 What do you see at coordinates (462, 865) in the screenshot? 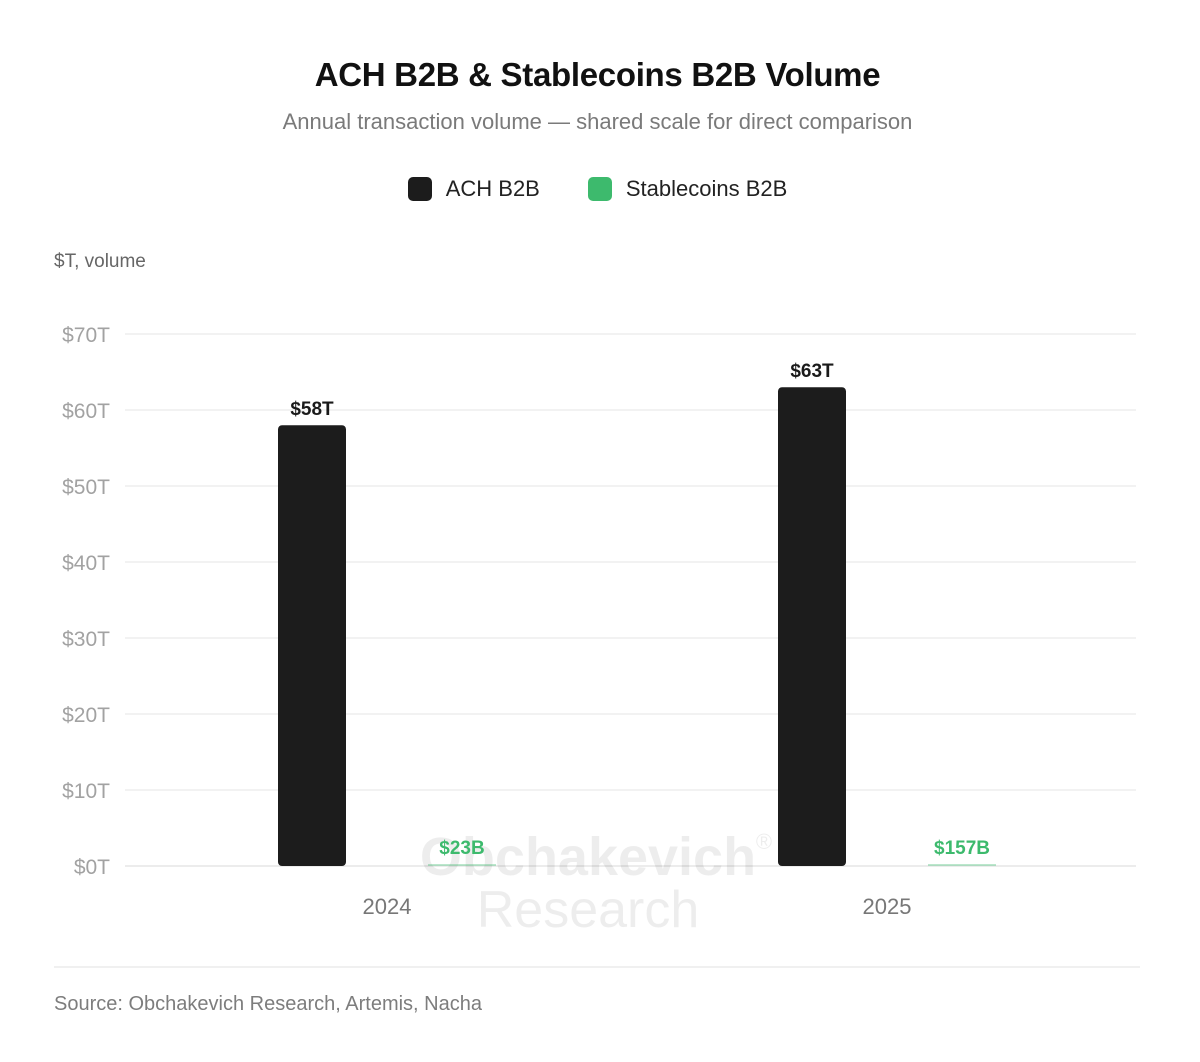
I see `bar-stablecoins-2024` at bounding box center [462, 865].